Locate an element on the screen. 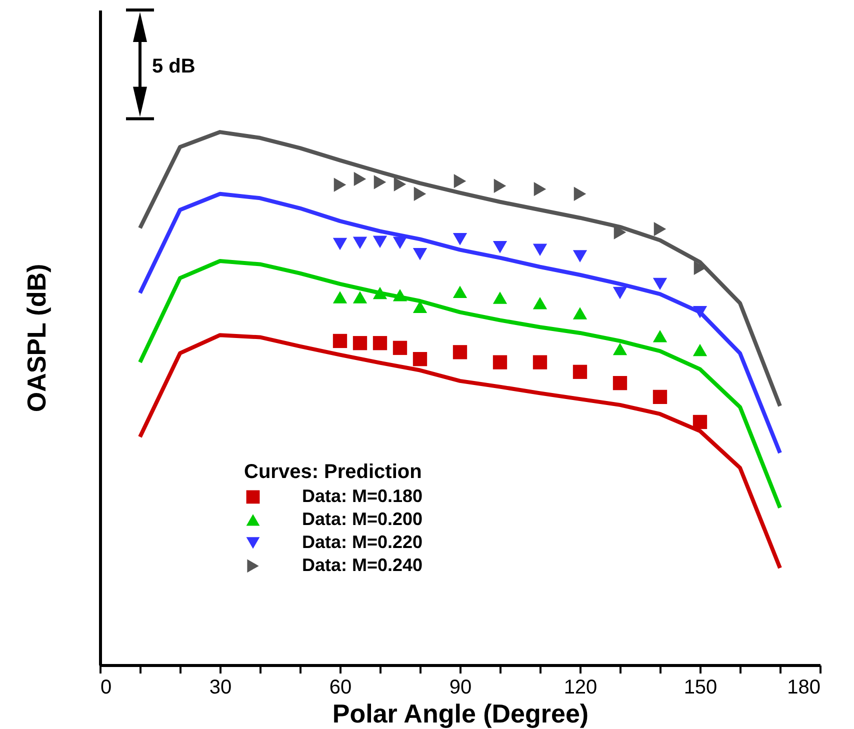 The image size is (854, 729). x-axis-title: Polar Angle (Degree) is located at coordinates (460, 713).